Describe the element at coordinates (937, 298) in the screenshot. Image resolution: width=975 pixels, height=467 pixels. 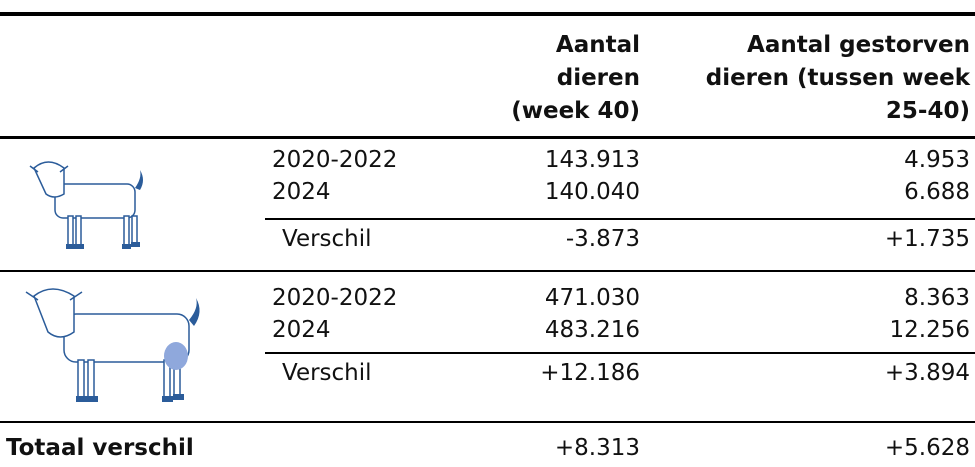
I see `cell: 8.363` at that location.